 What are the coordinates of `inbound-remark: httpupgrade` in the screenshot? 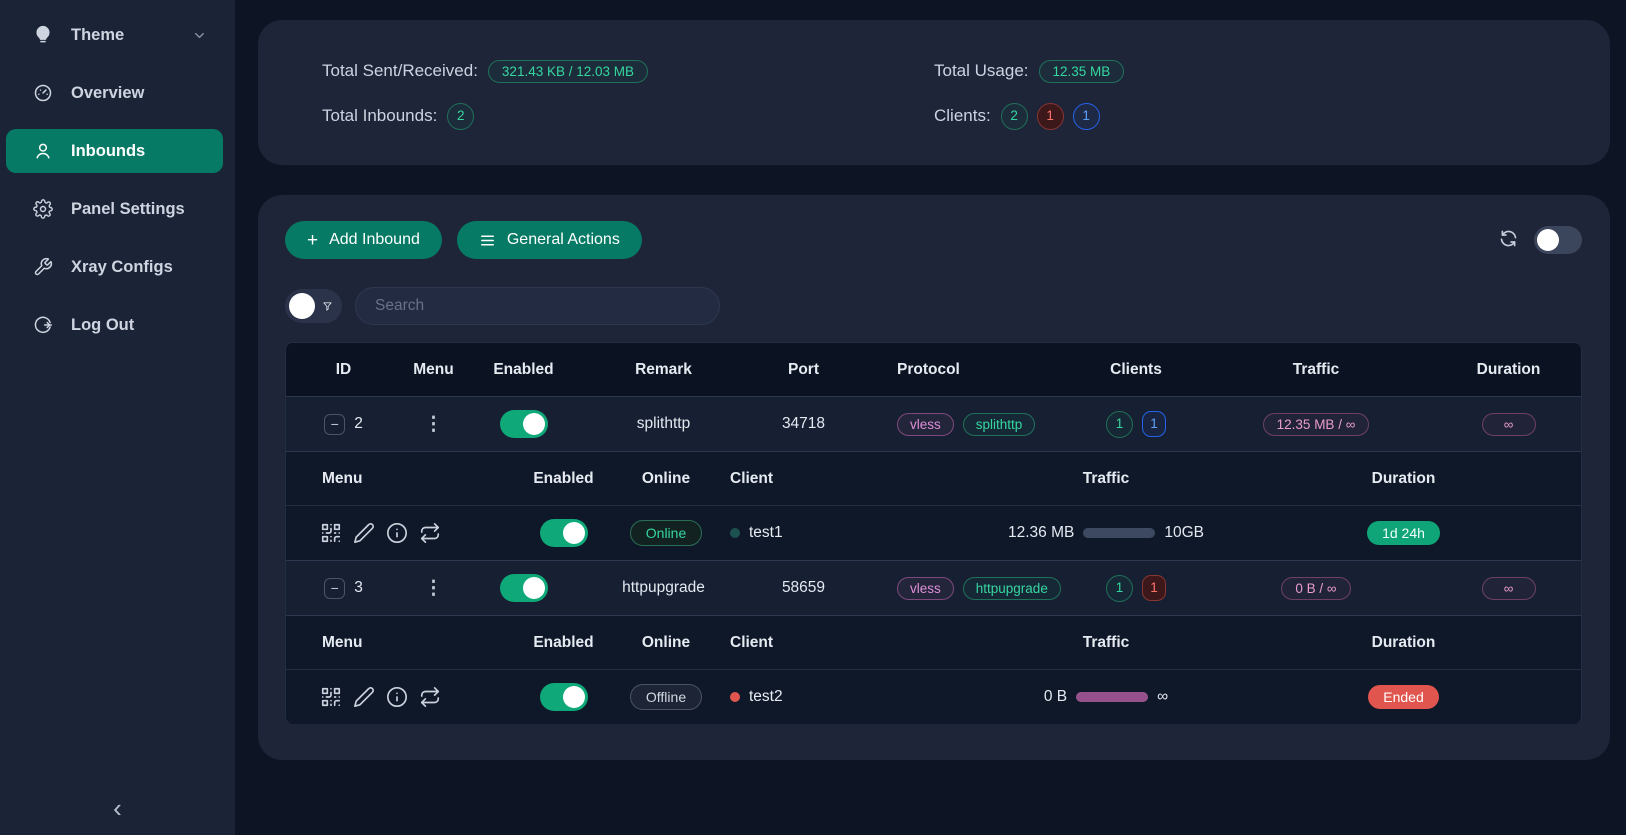 It's located at (663, 587).